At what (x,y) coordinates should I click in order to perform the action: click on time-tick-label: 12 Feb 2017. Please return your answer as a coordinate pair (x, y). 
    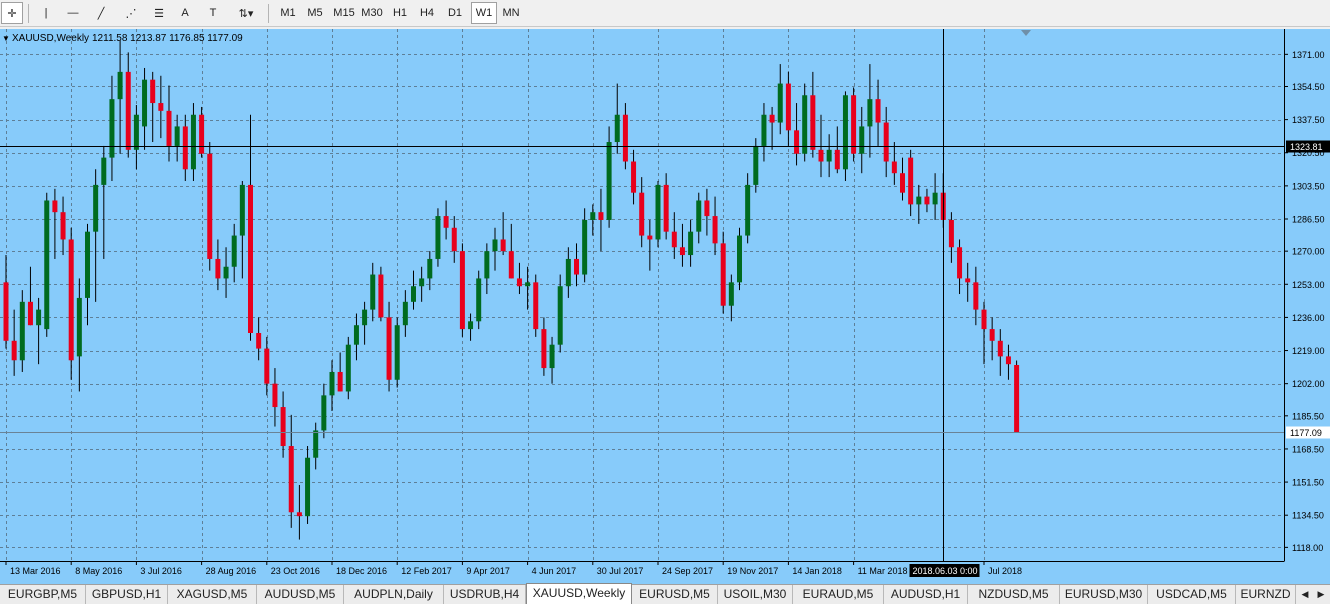
    Looking at the image, I should click on (426, 571).